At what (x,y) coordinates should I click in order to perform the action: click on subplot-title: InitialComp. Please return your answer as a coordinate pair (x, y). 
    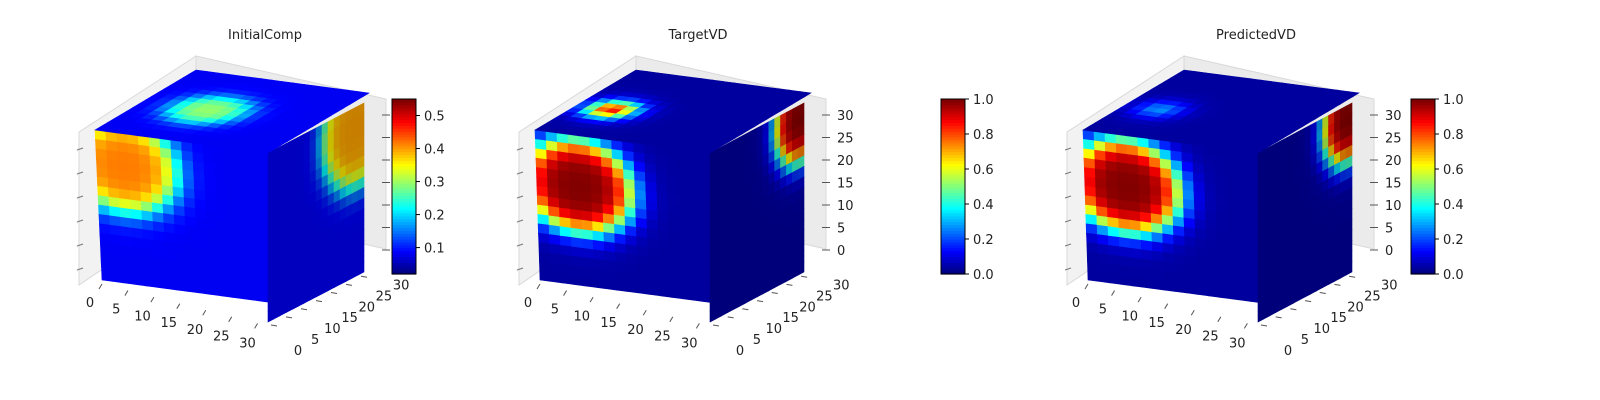
    Looking at the image, I should click on (265, 35).